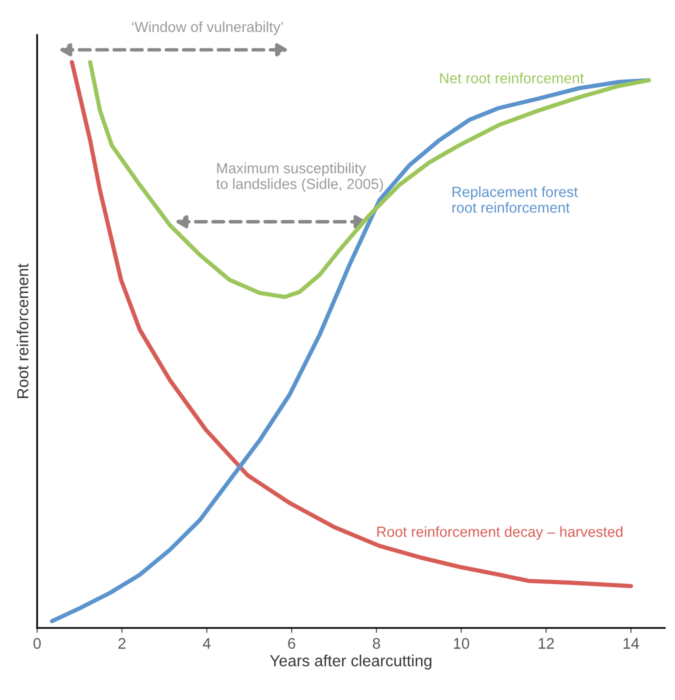 This screenshot has width=675, height=700. I want to click on y-axis-title: Root reinforcement, so click(22, 331).